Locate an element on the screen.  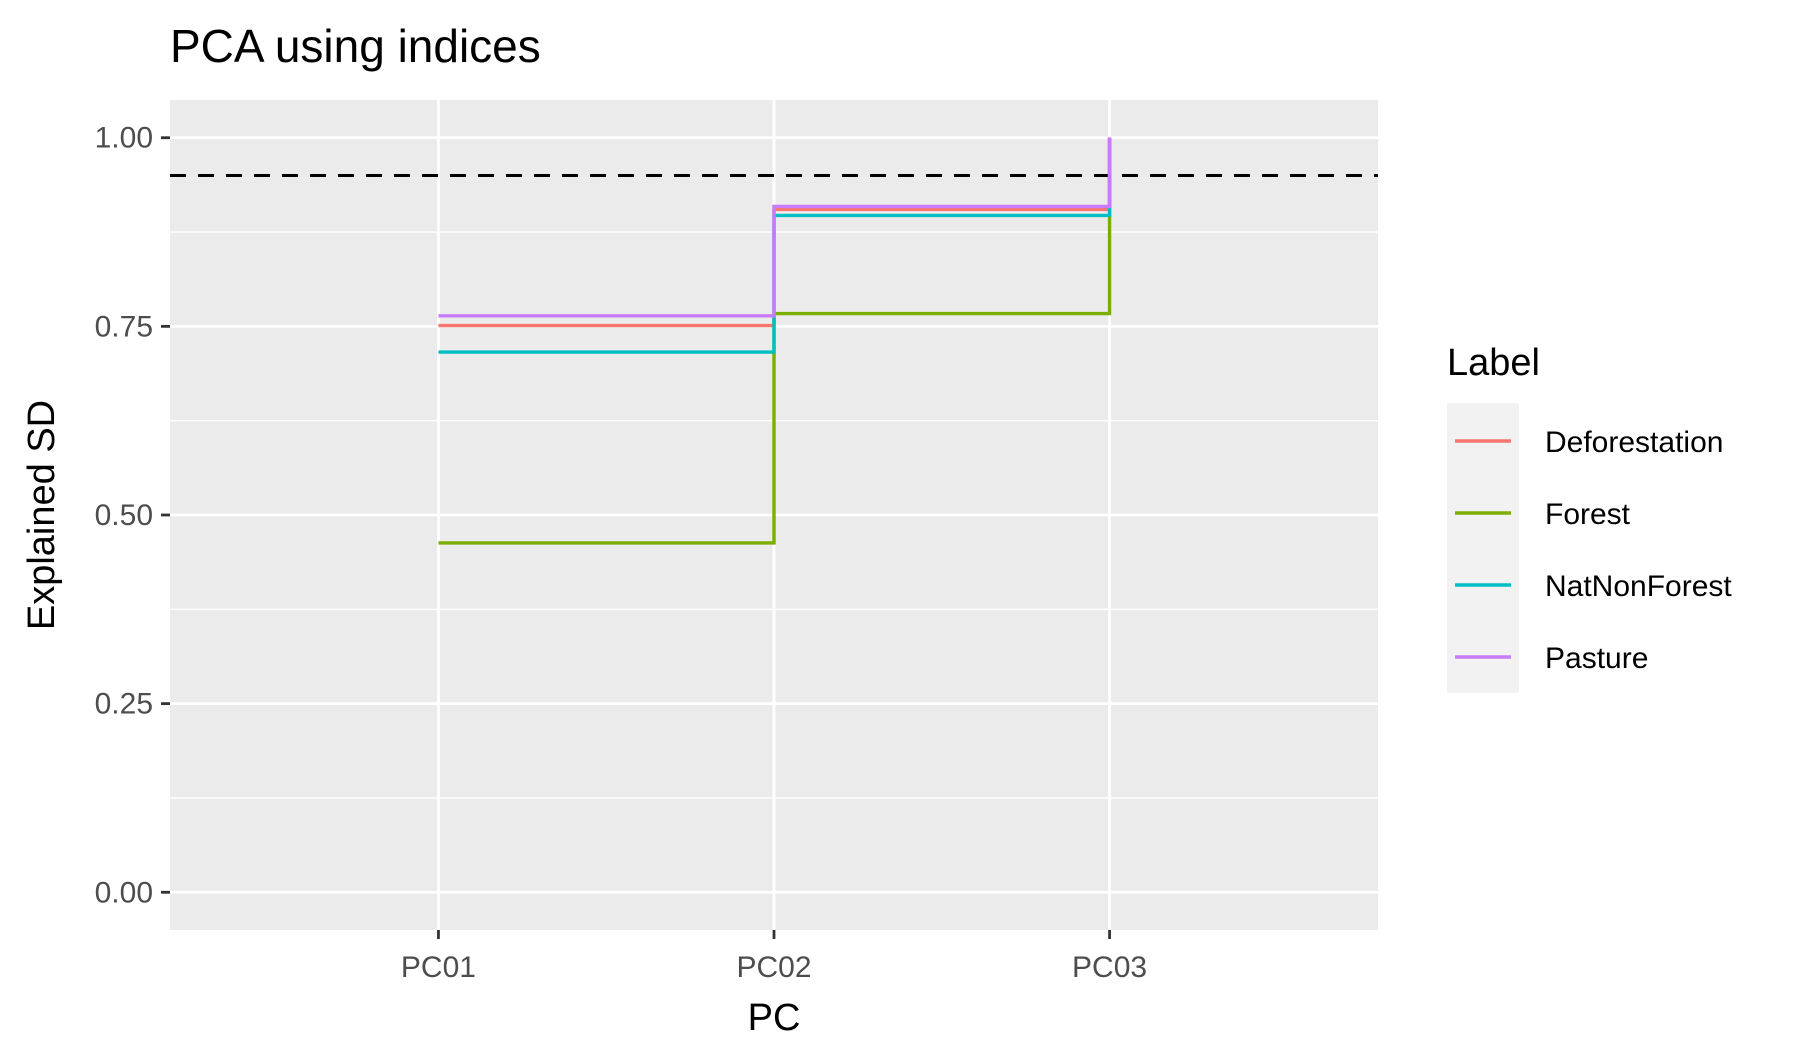
y-tick-label: 0.00 is located at coordinates (124, 892).